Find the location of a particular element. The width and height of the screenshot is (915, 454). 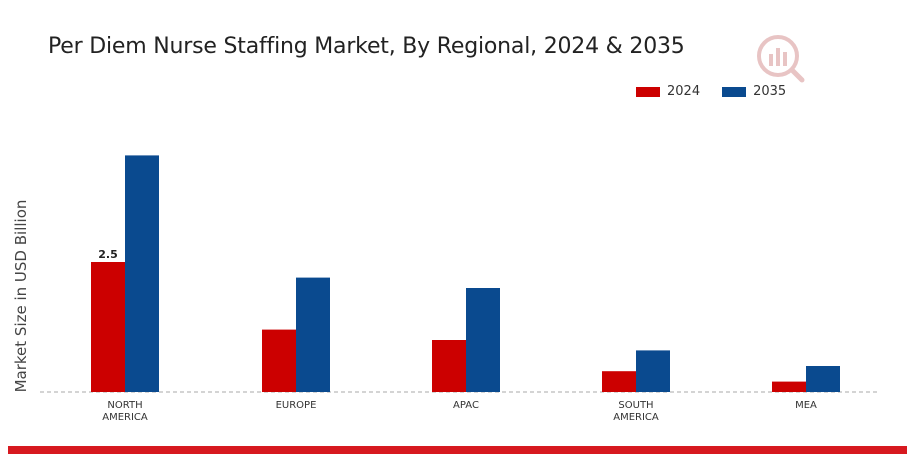

brand-logo-icon is located at coordinates (781, 59).